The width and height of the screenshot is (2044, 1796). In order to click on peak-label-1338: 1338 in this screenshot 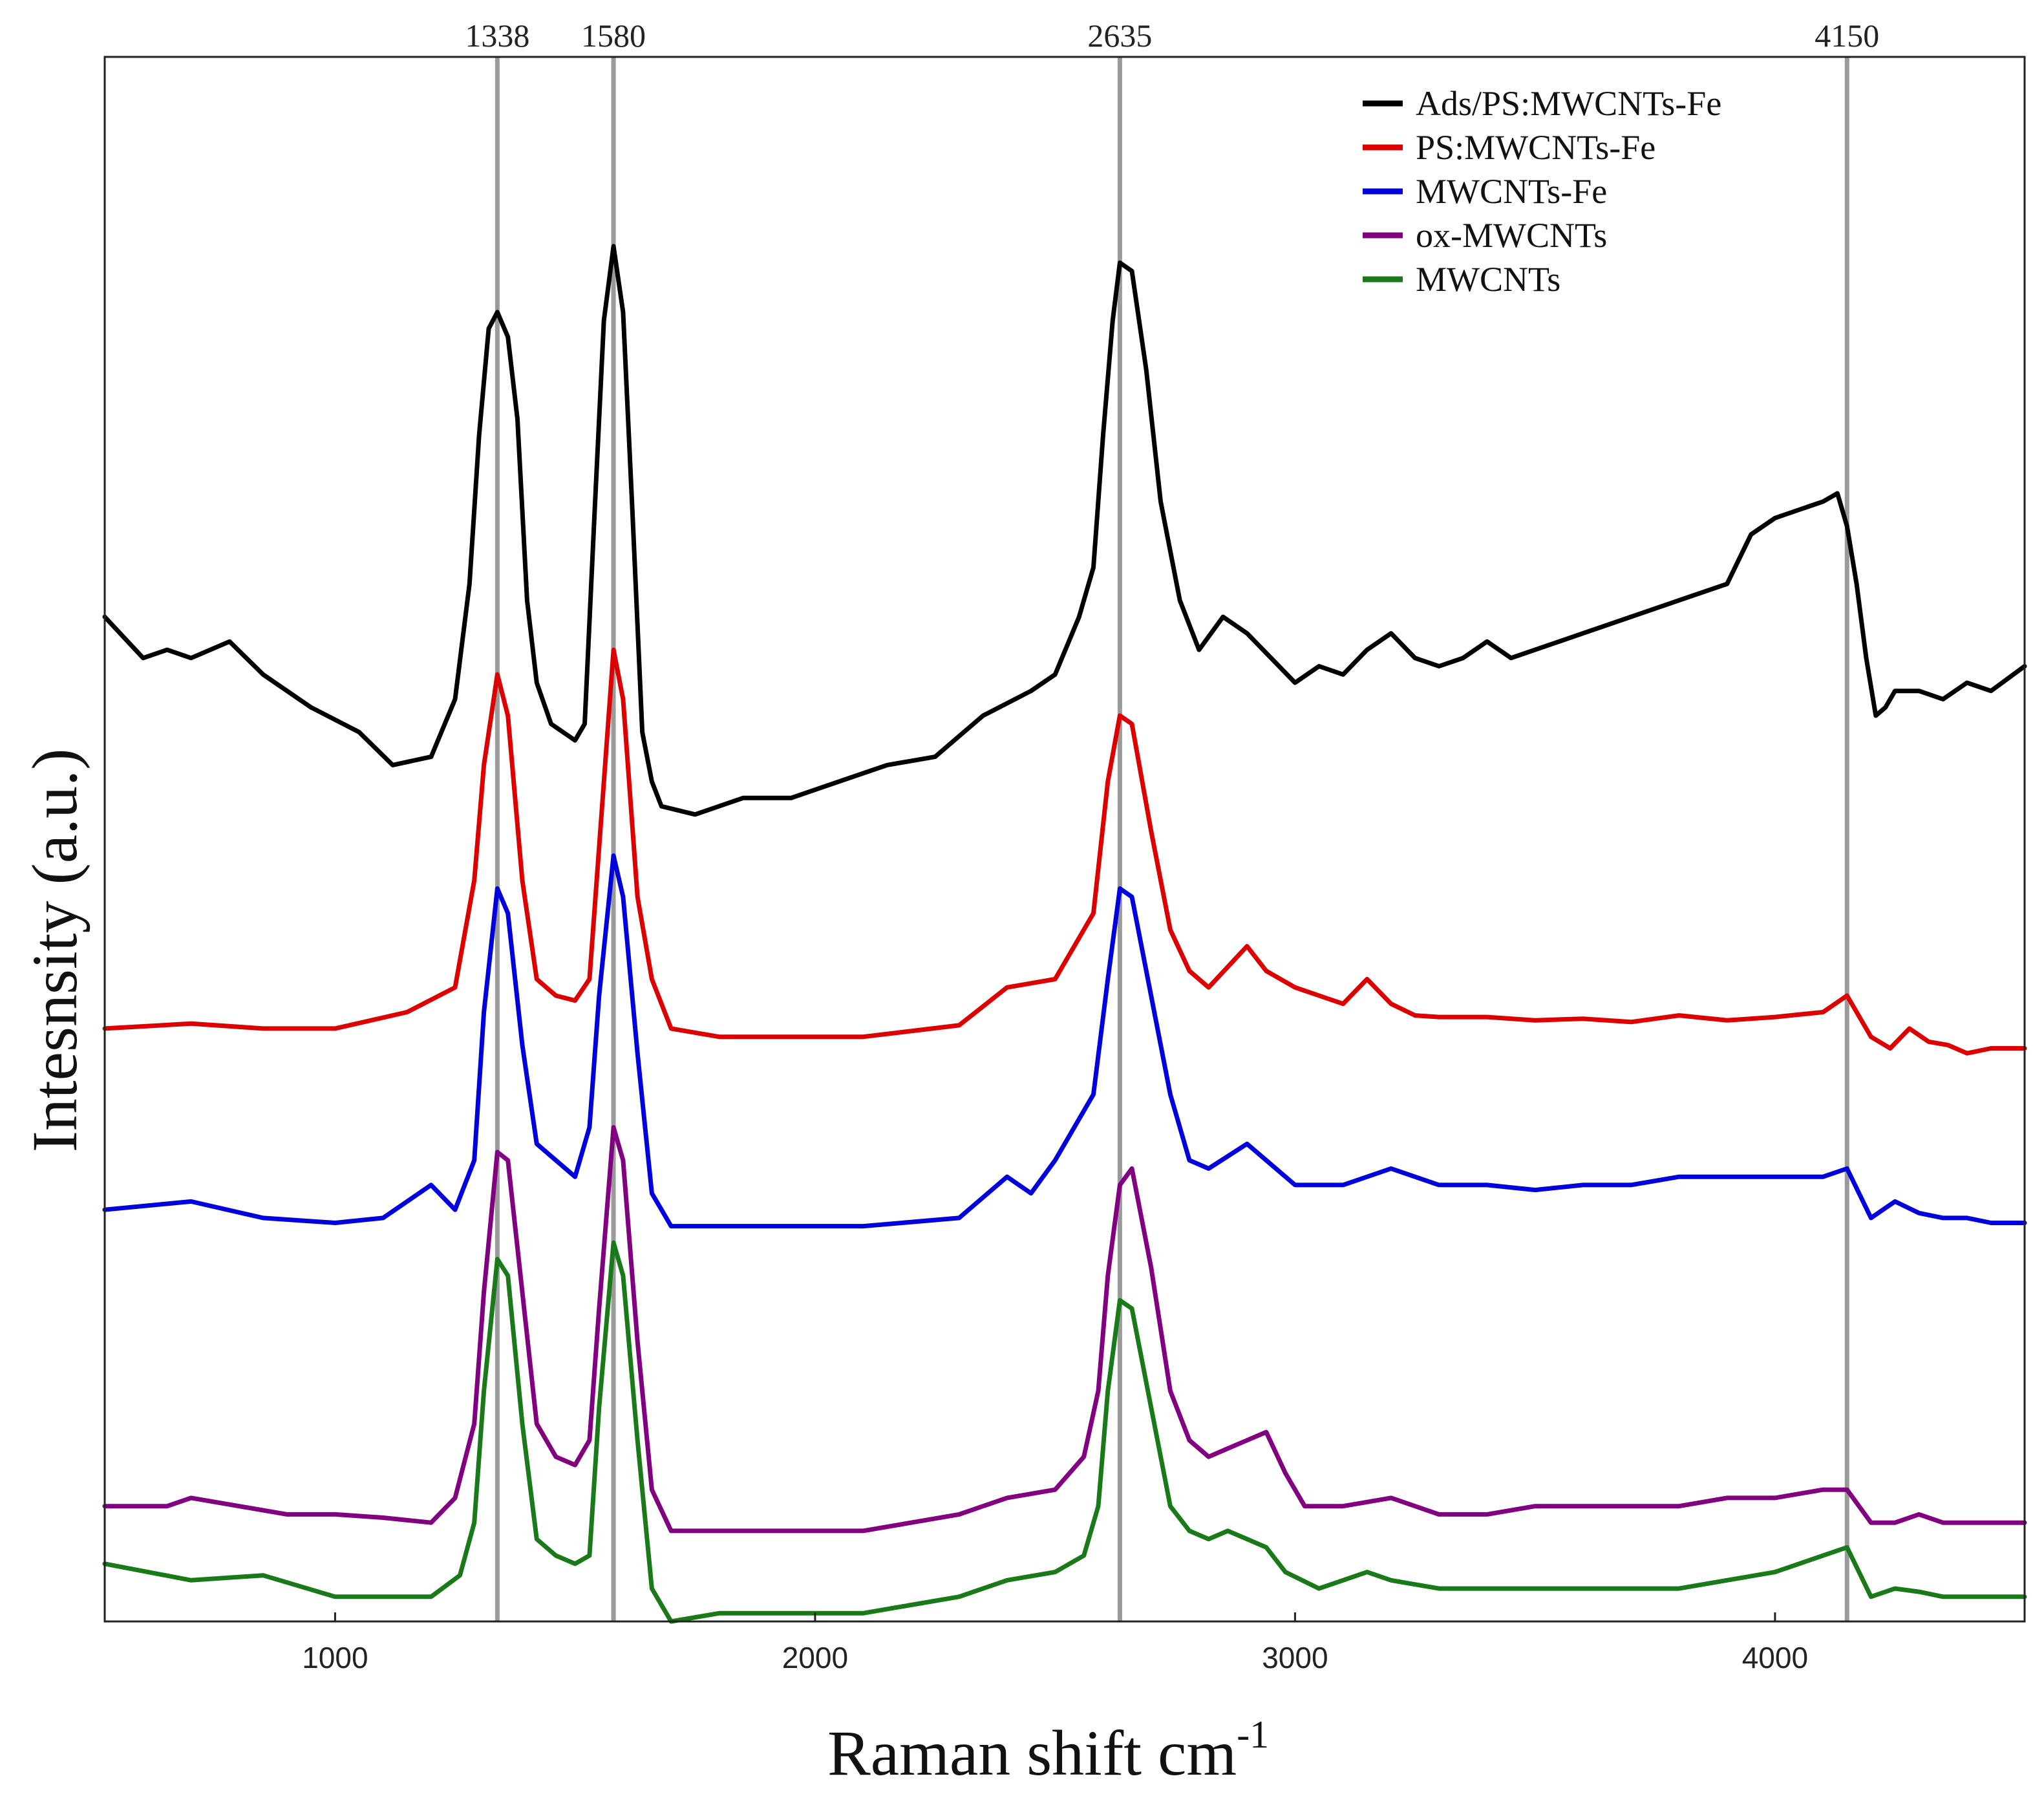, I will do `click(497, 35)`.